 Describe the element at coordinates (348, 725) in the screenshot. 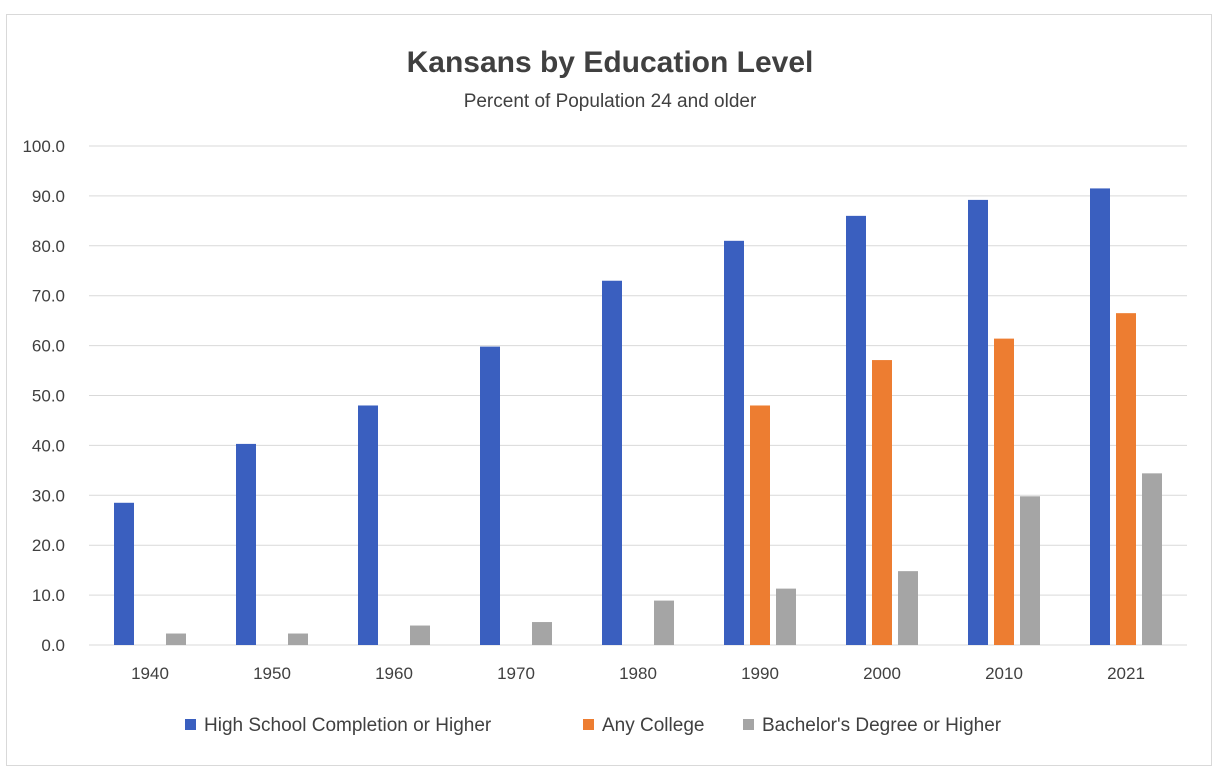

I see `legend-label: High School Completion or Higher` at that location.